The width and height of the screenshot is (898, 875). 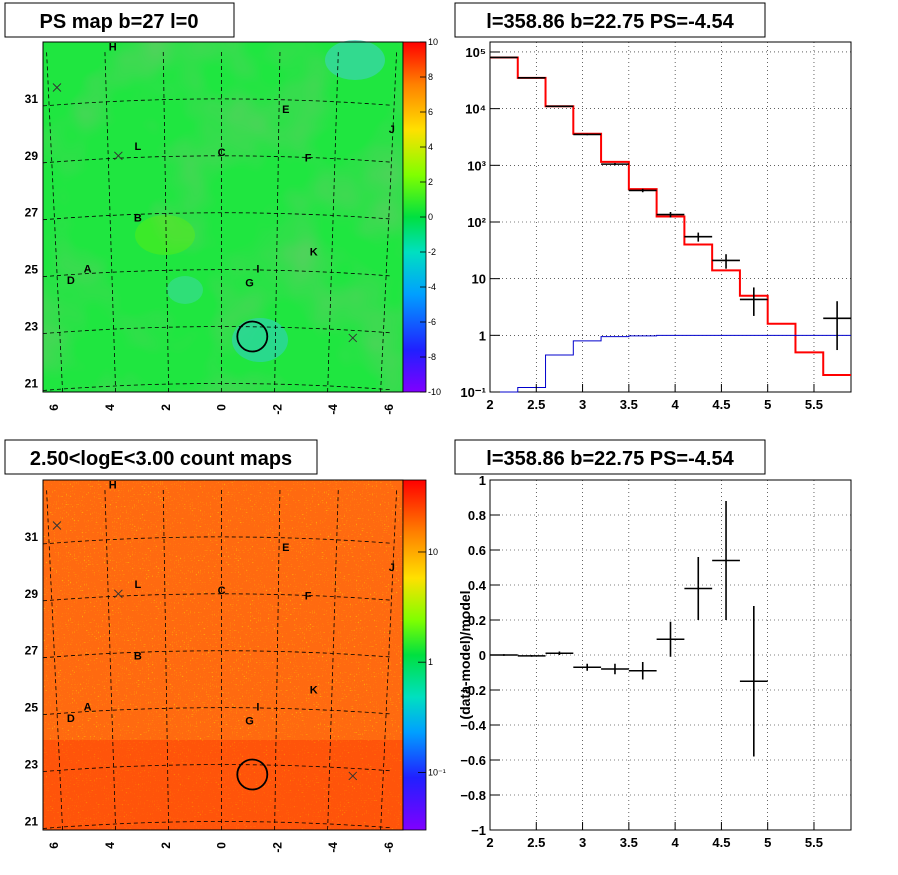 What do you see at coordinates (482, 655) in the screenshot?
I see `y-tick-label: 0` at bounding box center [482, 655].